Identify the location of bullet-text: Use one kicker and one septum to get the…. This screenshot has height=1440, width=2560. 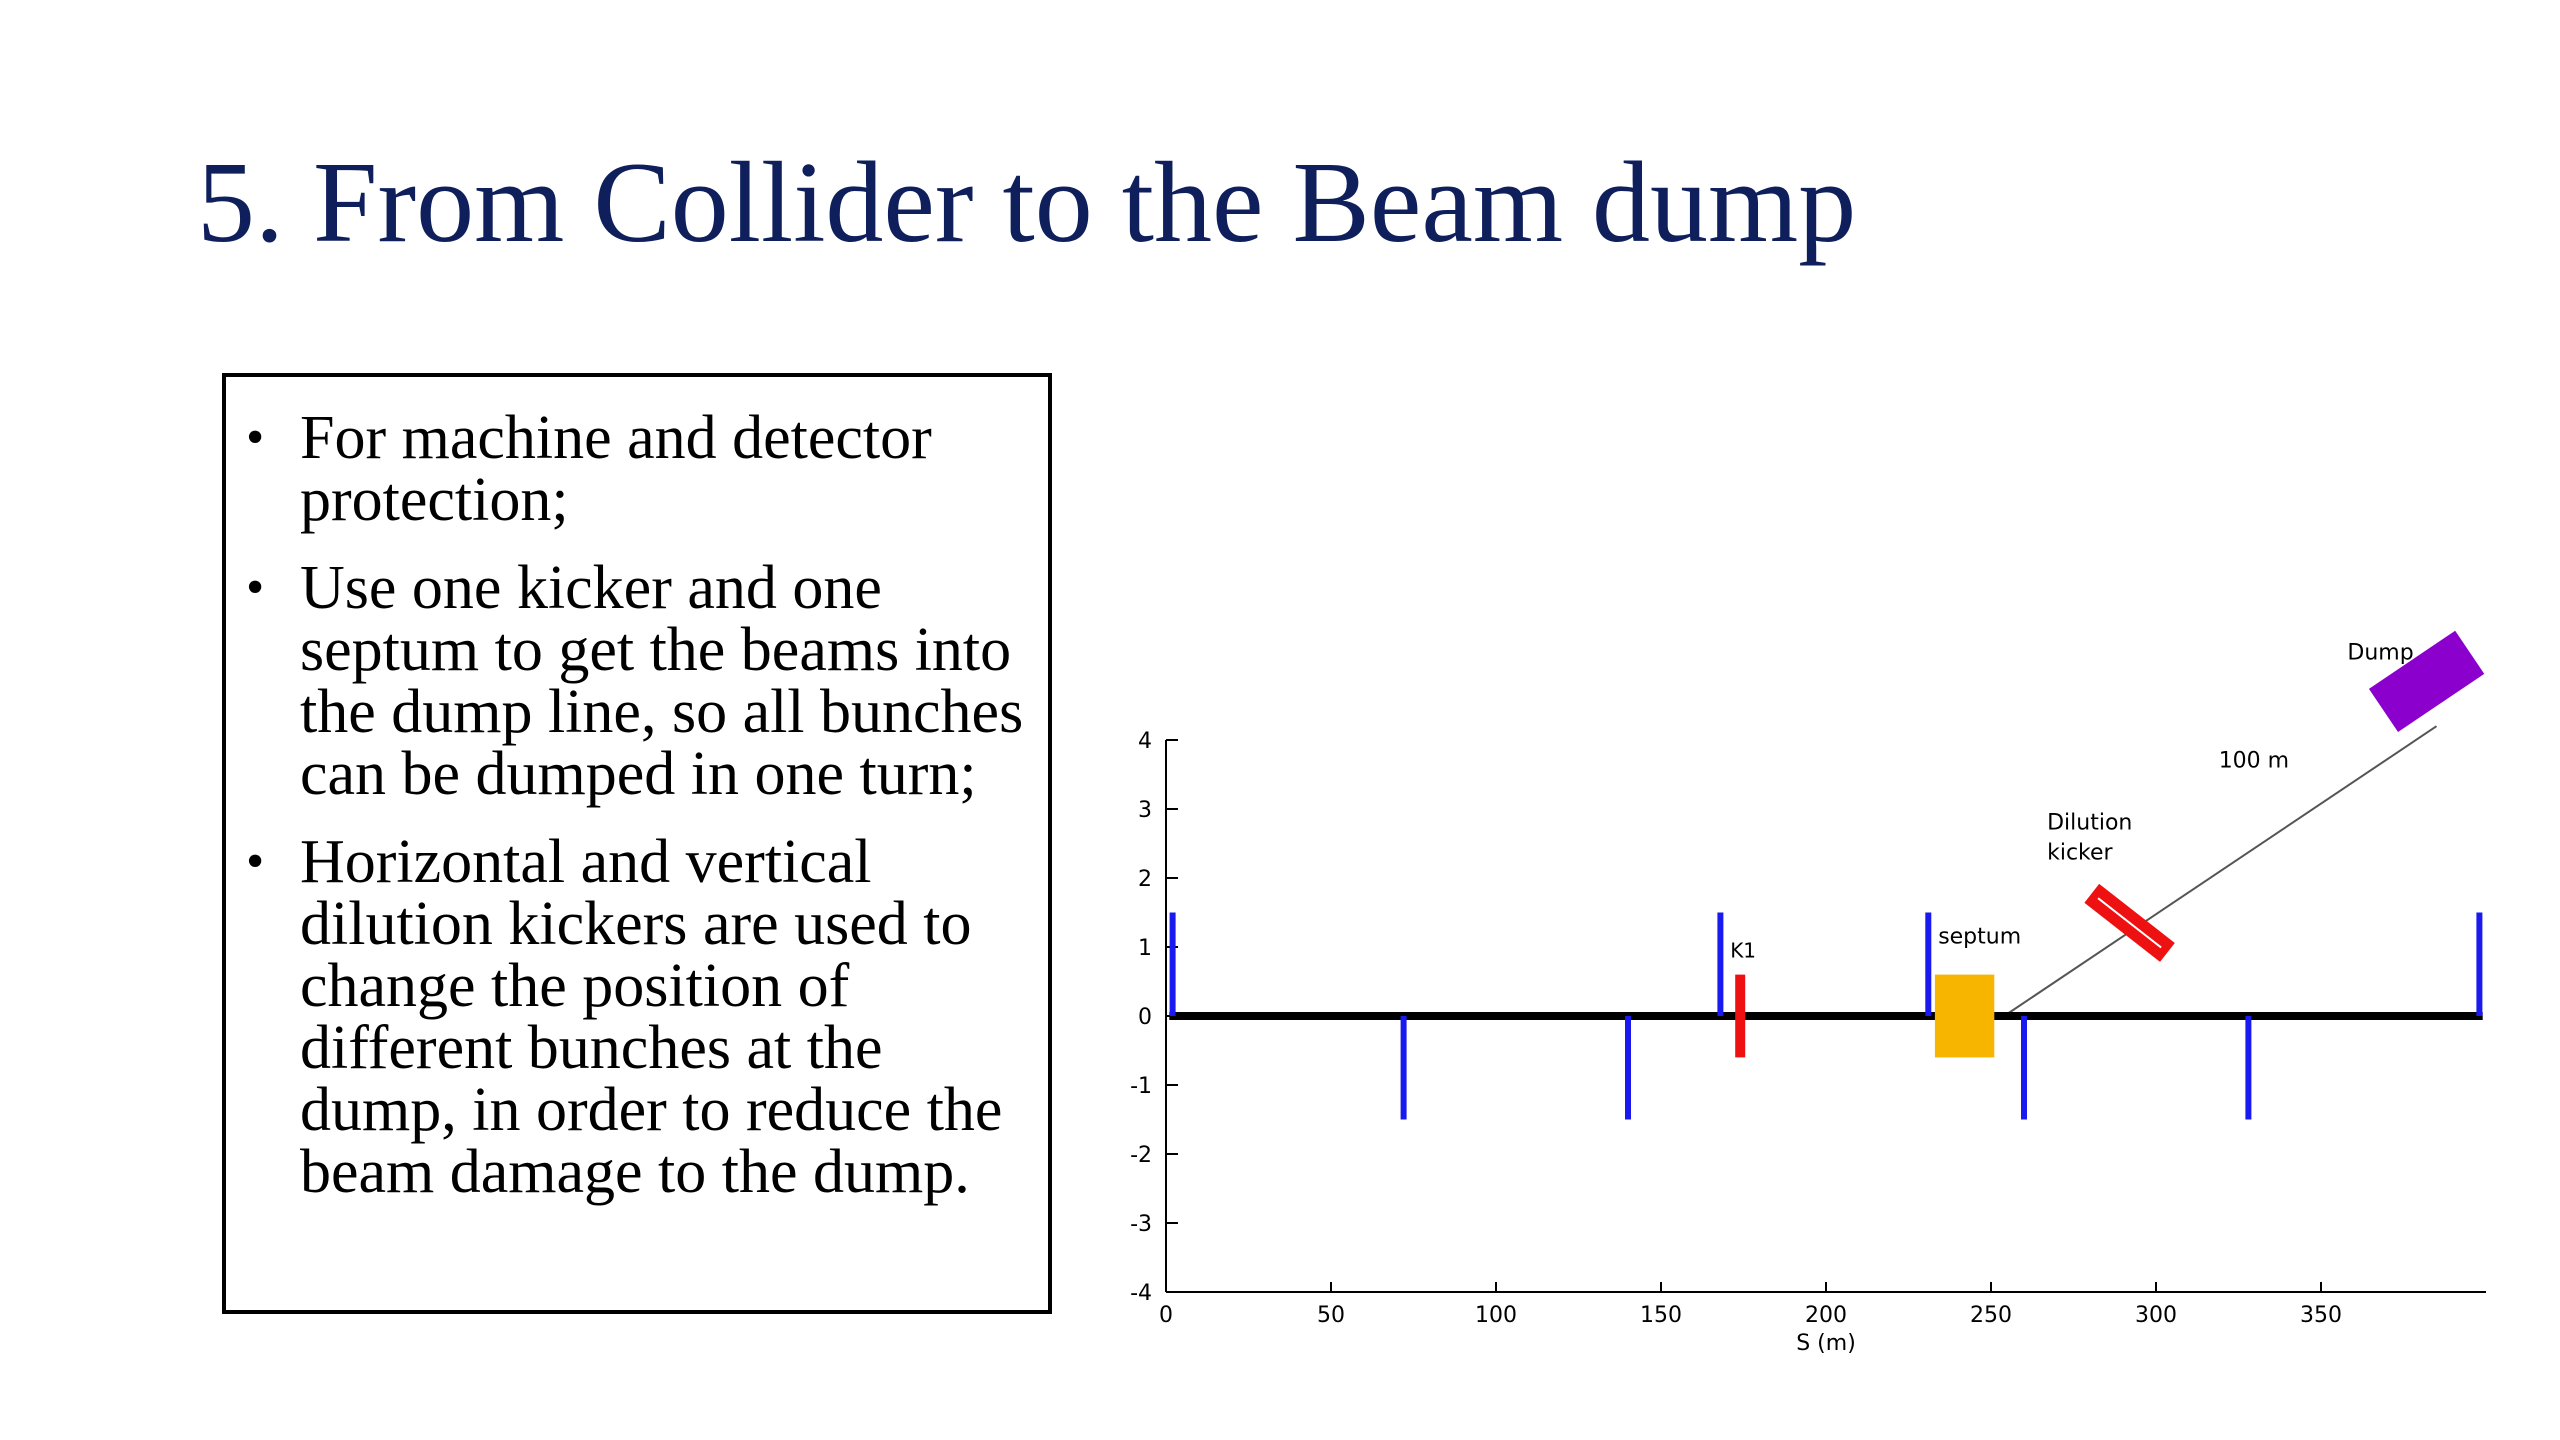
(662, 681).